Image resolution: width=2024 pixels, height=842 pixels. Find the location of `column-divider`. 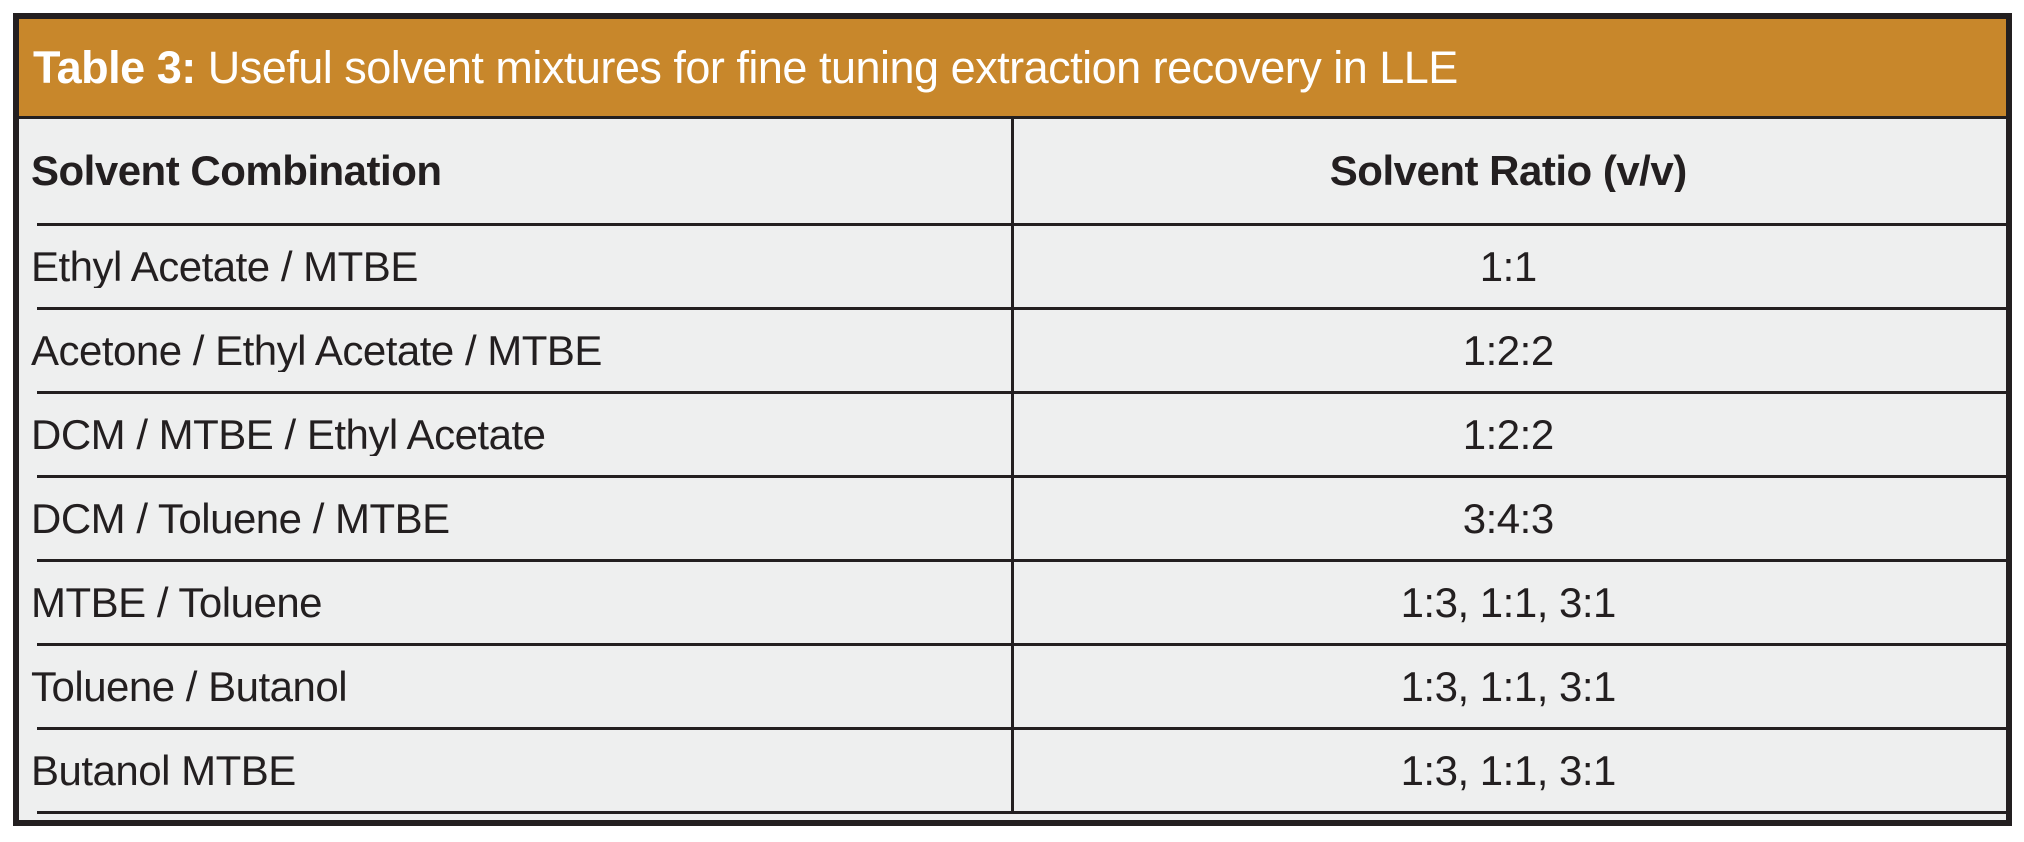

column-divider is located at coordinates (1012, 465).